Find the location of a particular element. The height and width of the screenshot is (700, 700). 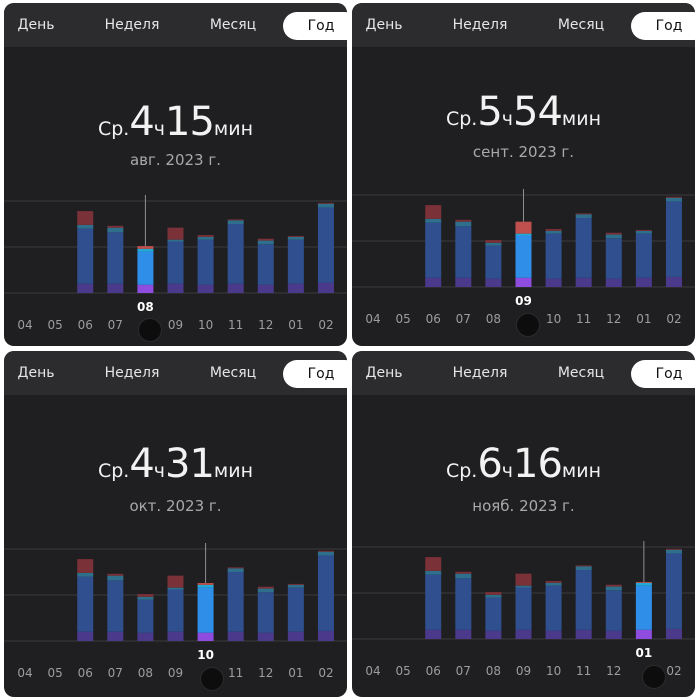

average-duration: Ср.6ч16мин is located at coordinates (523, 464).